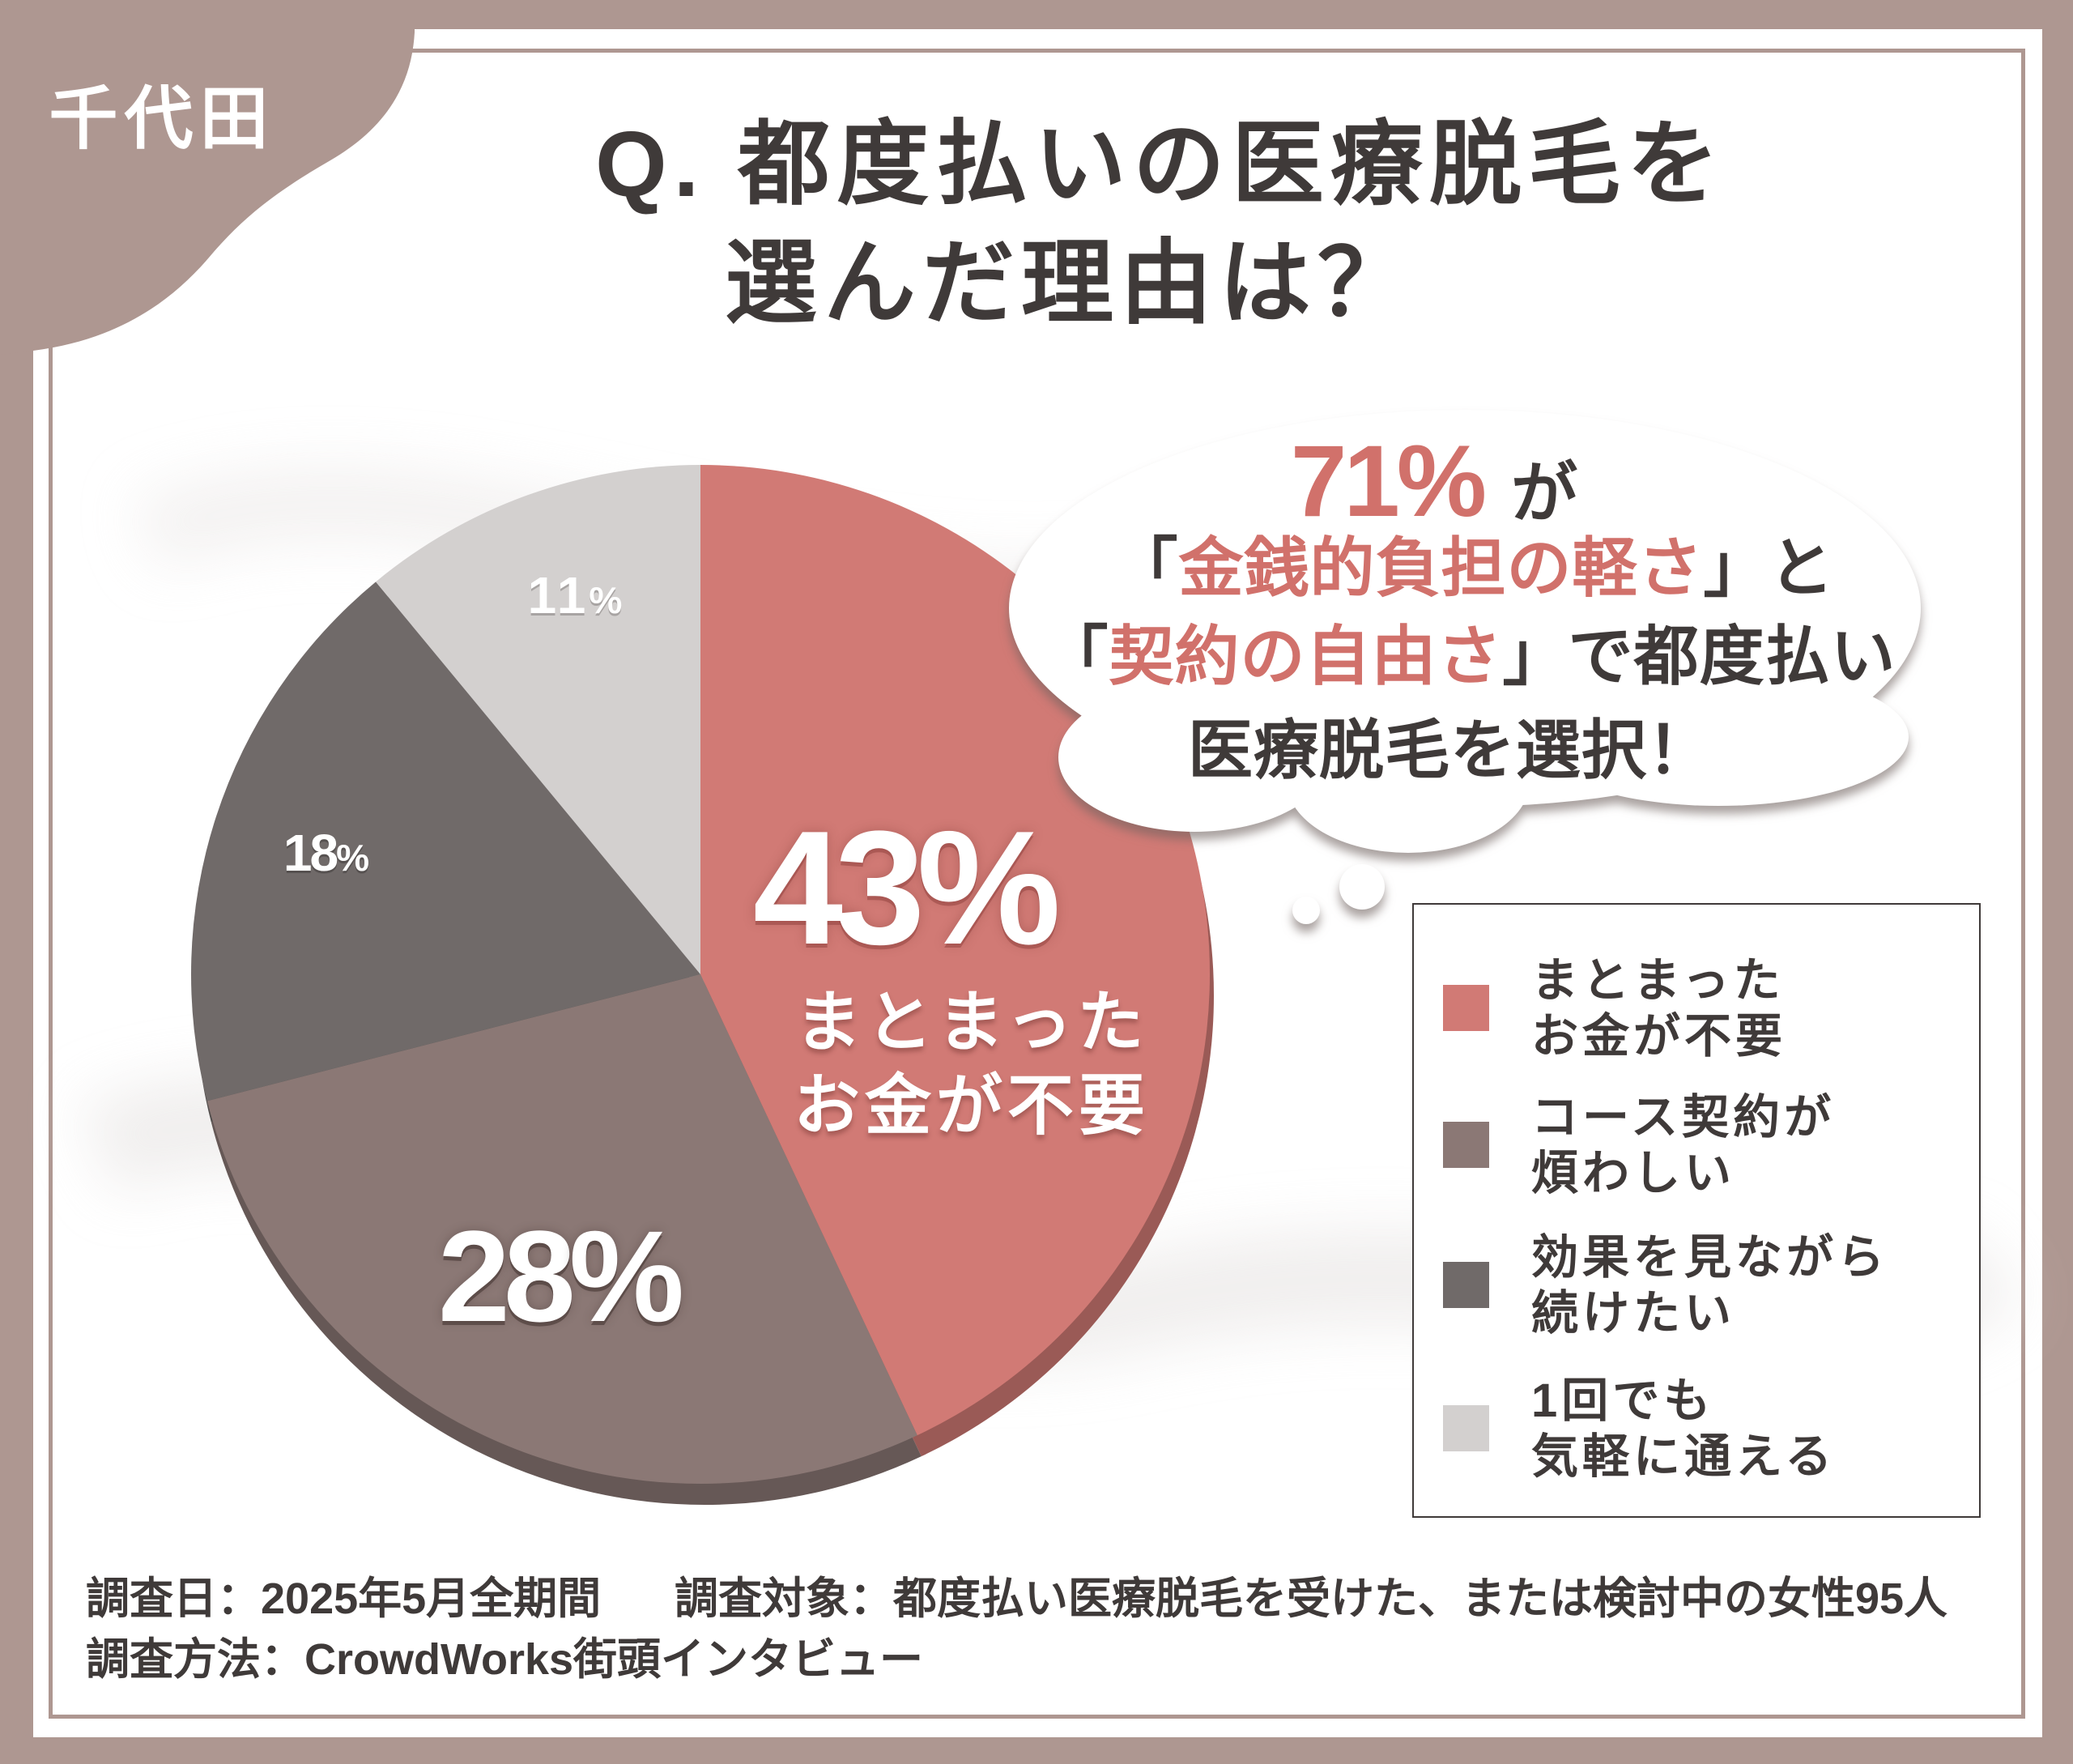  I want to click on slice-value-2: 18, so click(310, 853).